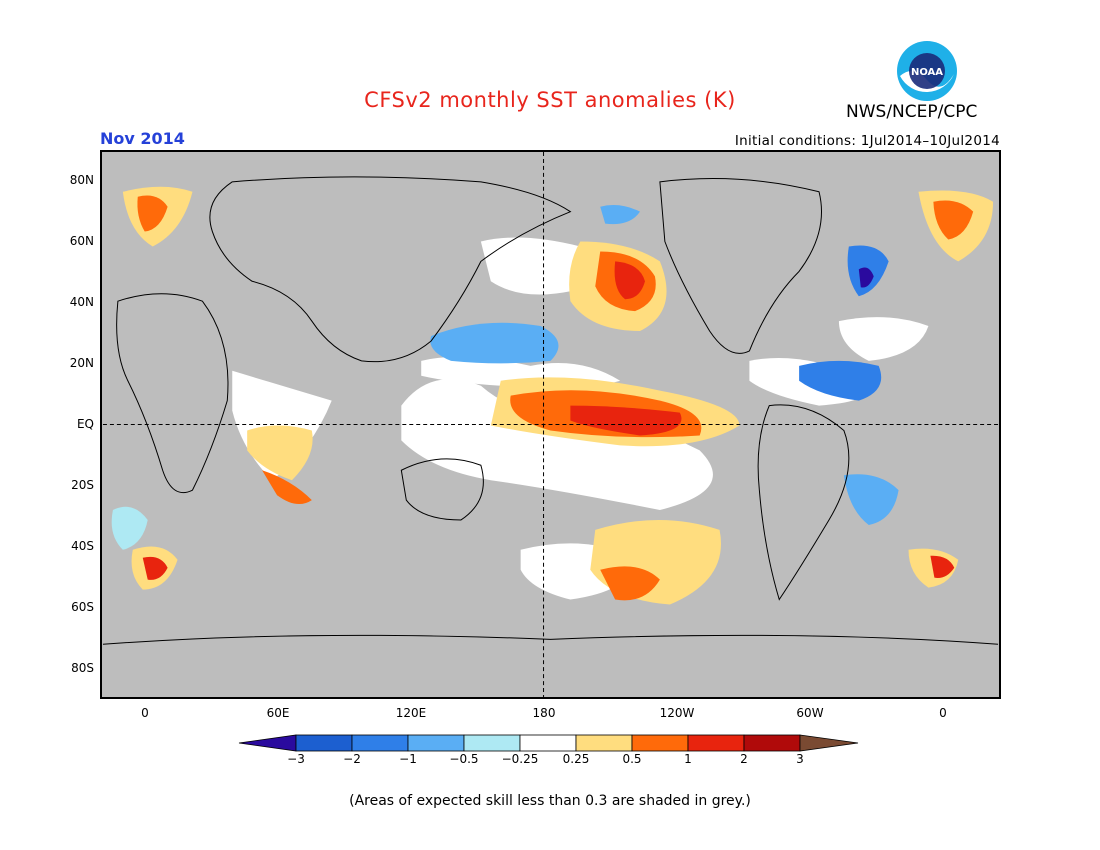  Describe the element at coordinates (912, 112) in the screenshot. I see `agency-label: NWS/NCEP/CPC` at that location.